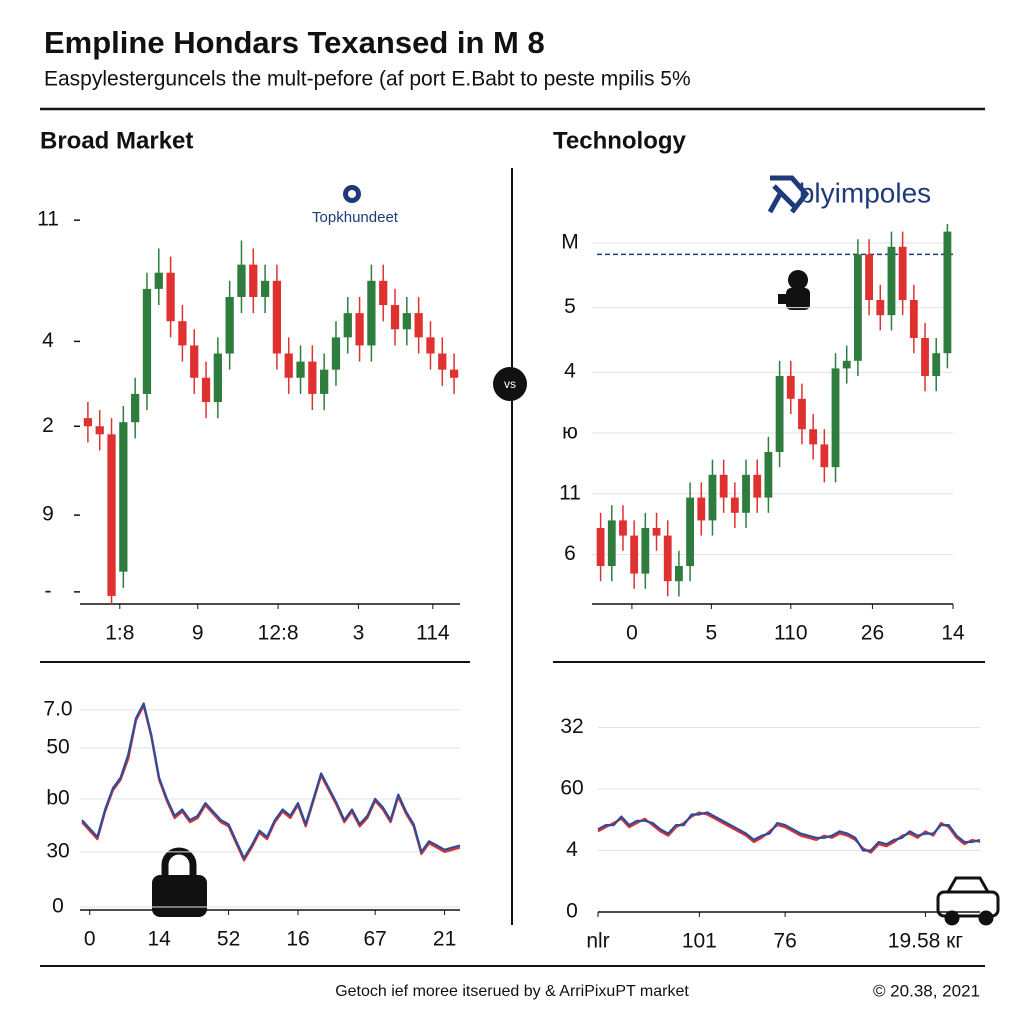  I want to click on car-icon, so click(968, 901).